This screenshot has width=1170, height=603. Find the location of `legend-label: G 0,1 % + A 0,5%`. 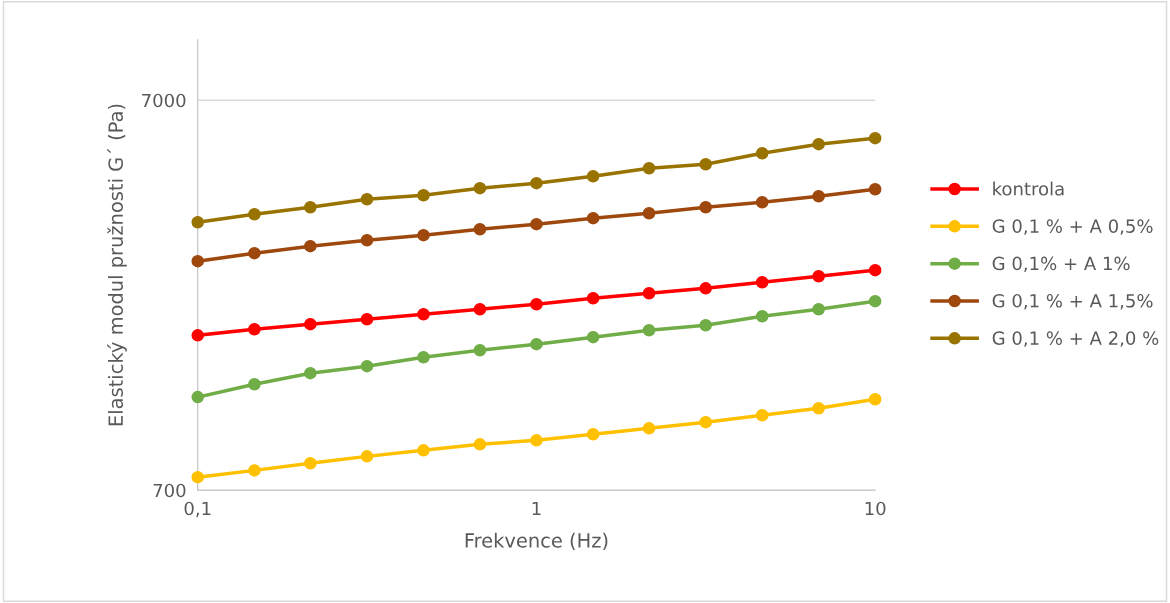

legend-label: G 0,1 % + A 0,5% is located at coordinates (1072, 227).